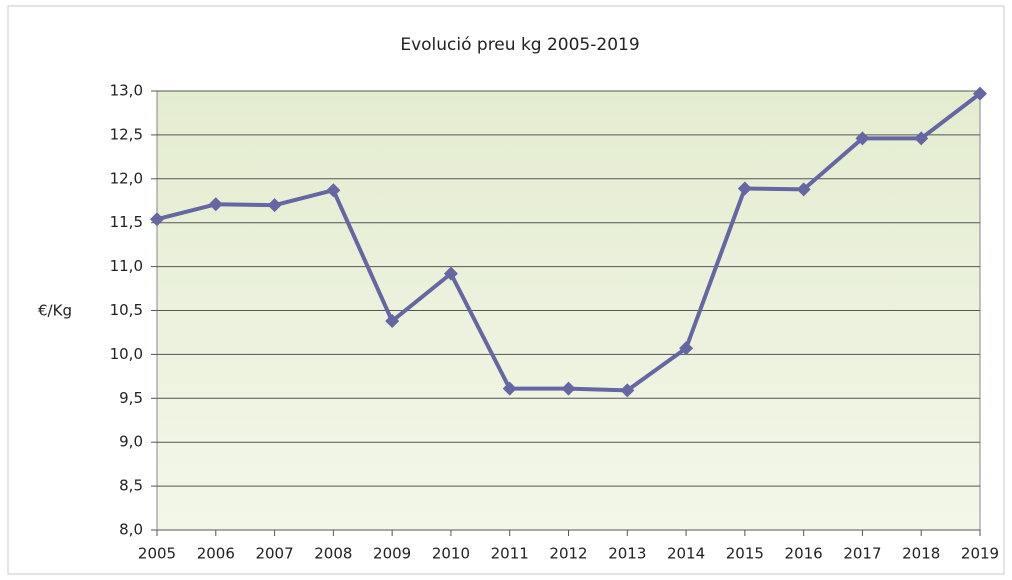 This screenshot has height=580, width=1012. Describe the element at coordinates (804, 554) in the screenshot. I see `x-tick-label: 2016` at that location.